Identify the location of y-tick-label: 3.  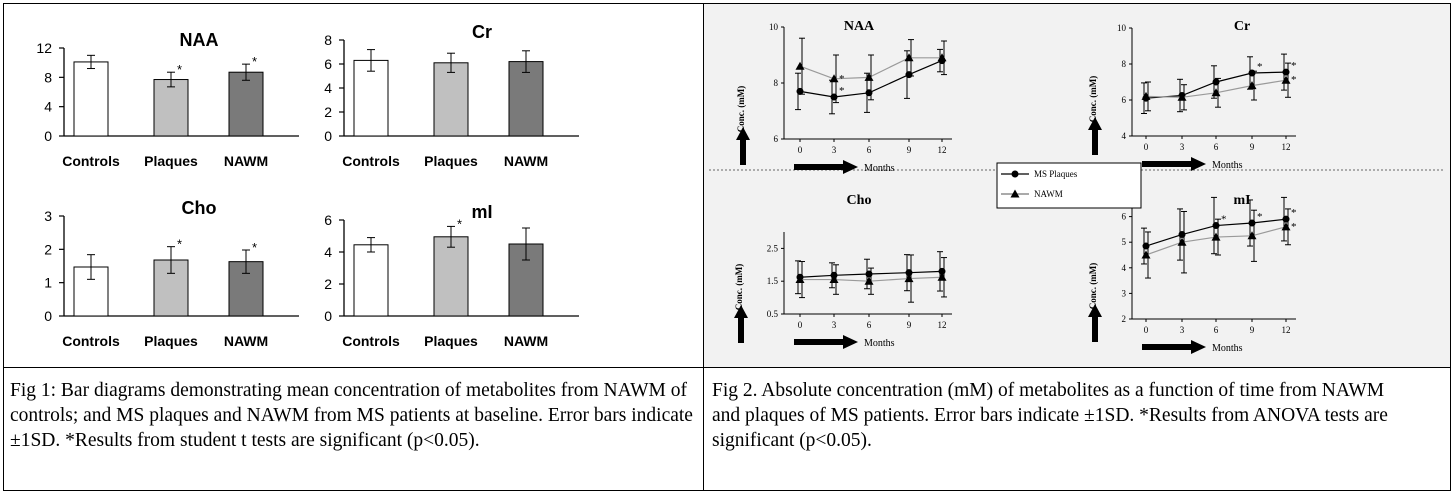
(48, 216).